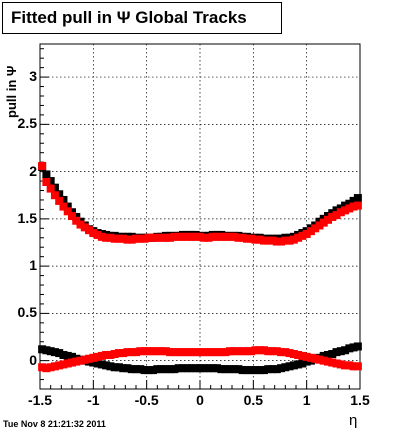 The width and height of the screenshot is (400, 433). What do you see at coordinates (27, 123) in the screenshot?
I see `y-tick-label: 2.5` at bounding box center [27, 123].